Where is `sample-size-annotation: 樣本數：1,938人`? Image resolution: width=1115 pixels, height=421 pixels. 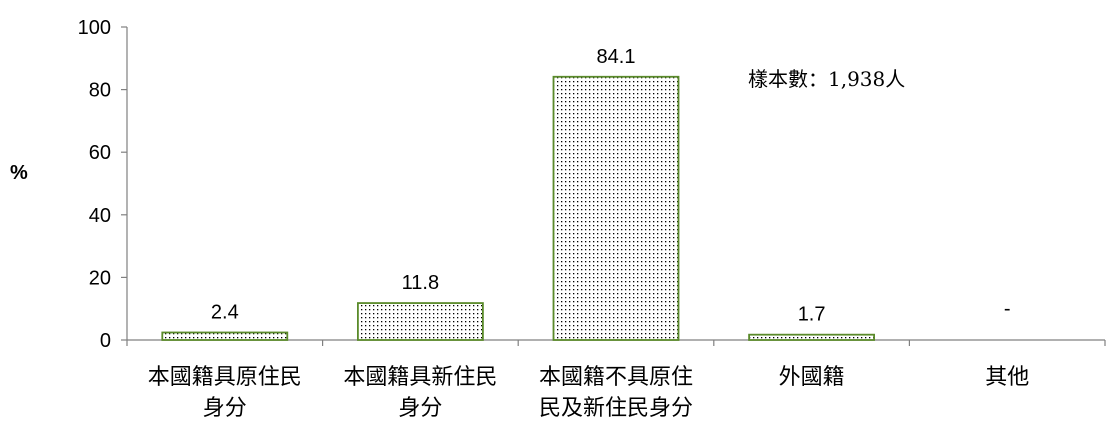
sample-size-annotation: 樣本數：1,938人 is located at coordinates (826, 79).